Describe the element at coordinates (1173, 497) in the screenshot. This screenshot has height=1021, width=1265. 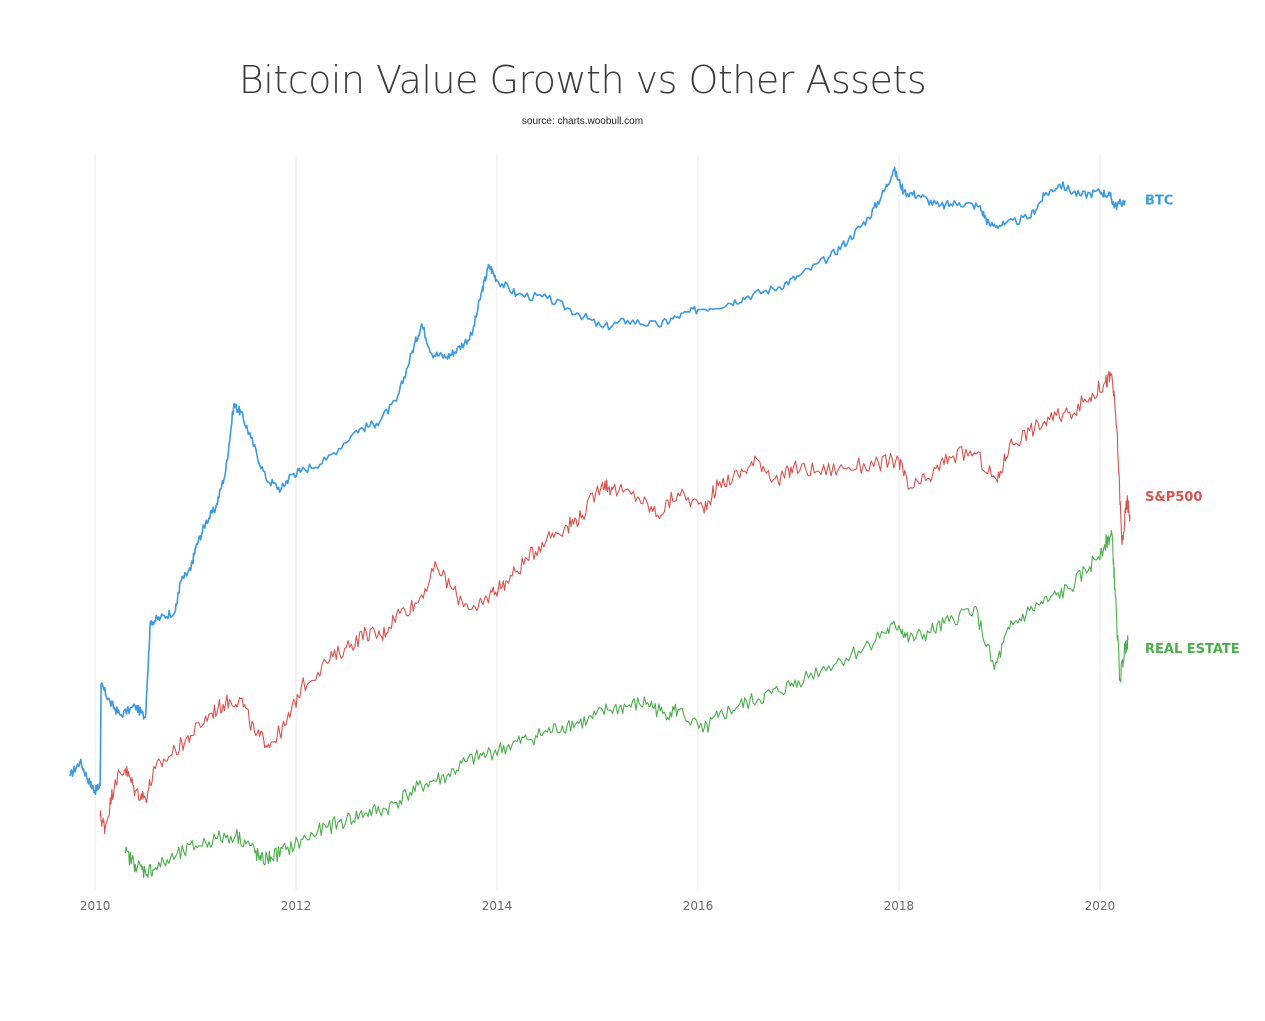
I see `series-label: S&P500` at that location.